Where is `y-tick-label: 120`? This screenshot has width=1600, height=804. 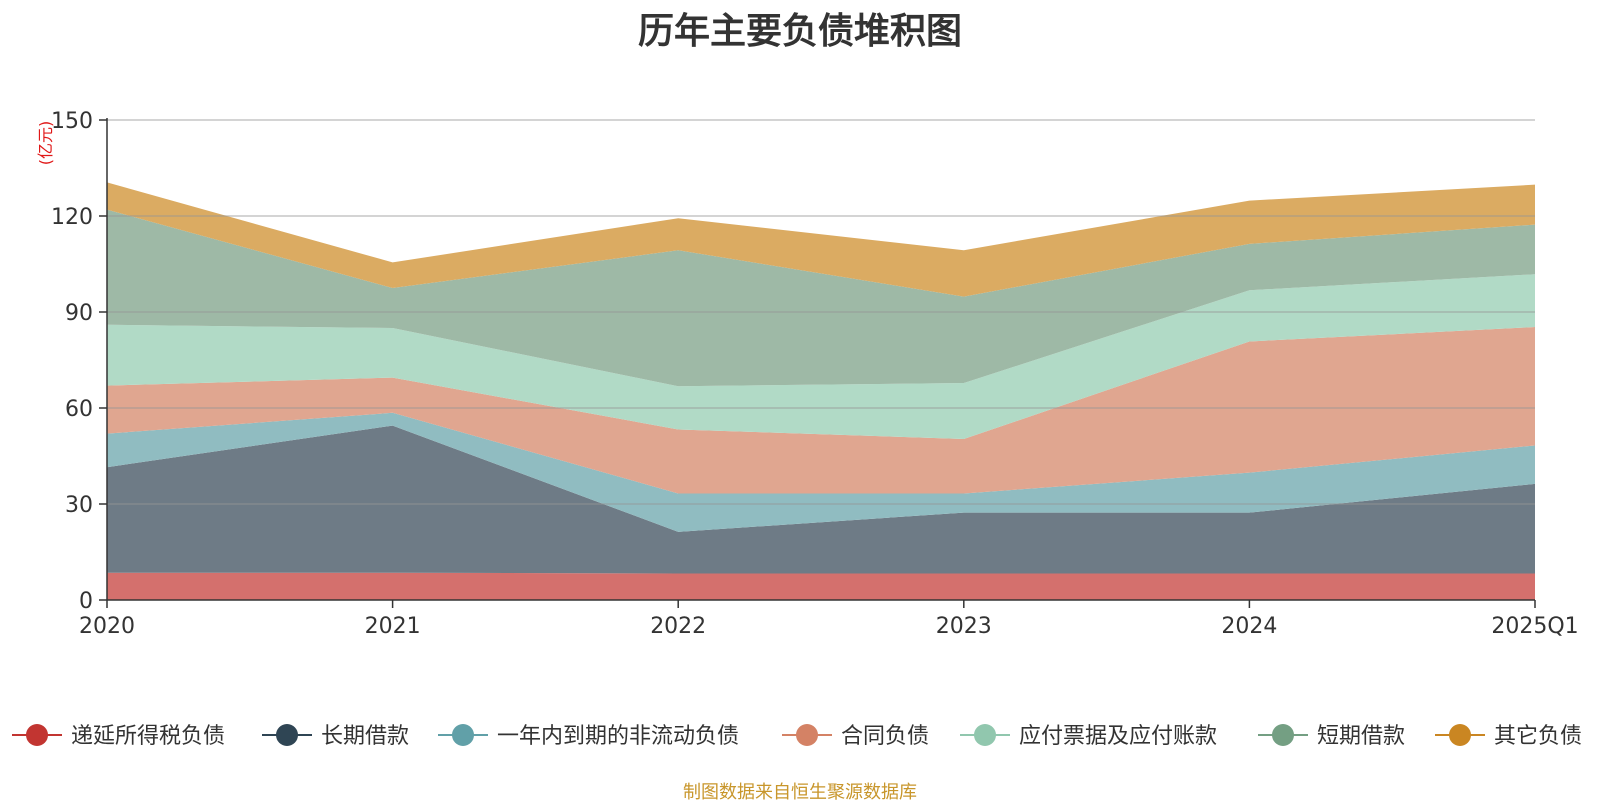 y-tick-label: 120 is located at coordinates (72, 217).